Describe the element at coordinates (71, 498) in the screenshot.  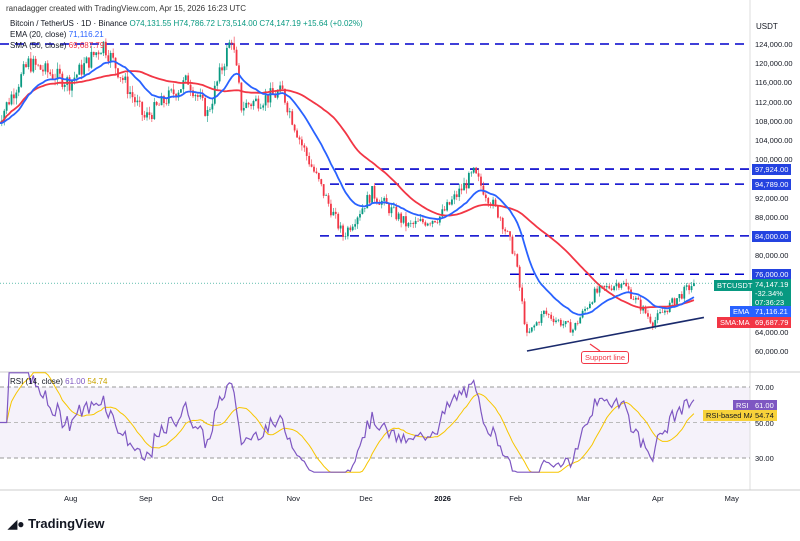
I see `x-tick-label: Aug` at that location.